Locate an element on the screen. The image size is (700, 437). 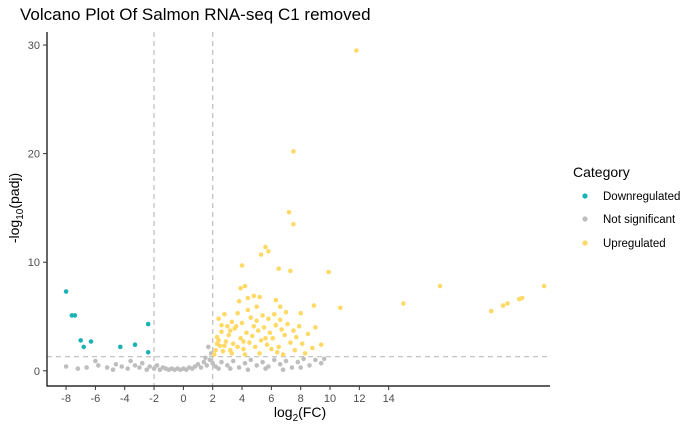
x-tick-label: 14 is located at coordinates (389, 399).